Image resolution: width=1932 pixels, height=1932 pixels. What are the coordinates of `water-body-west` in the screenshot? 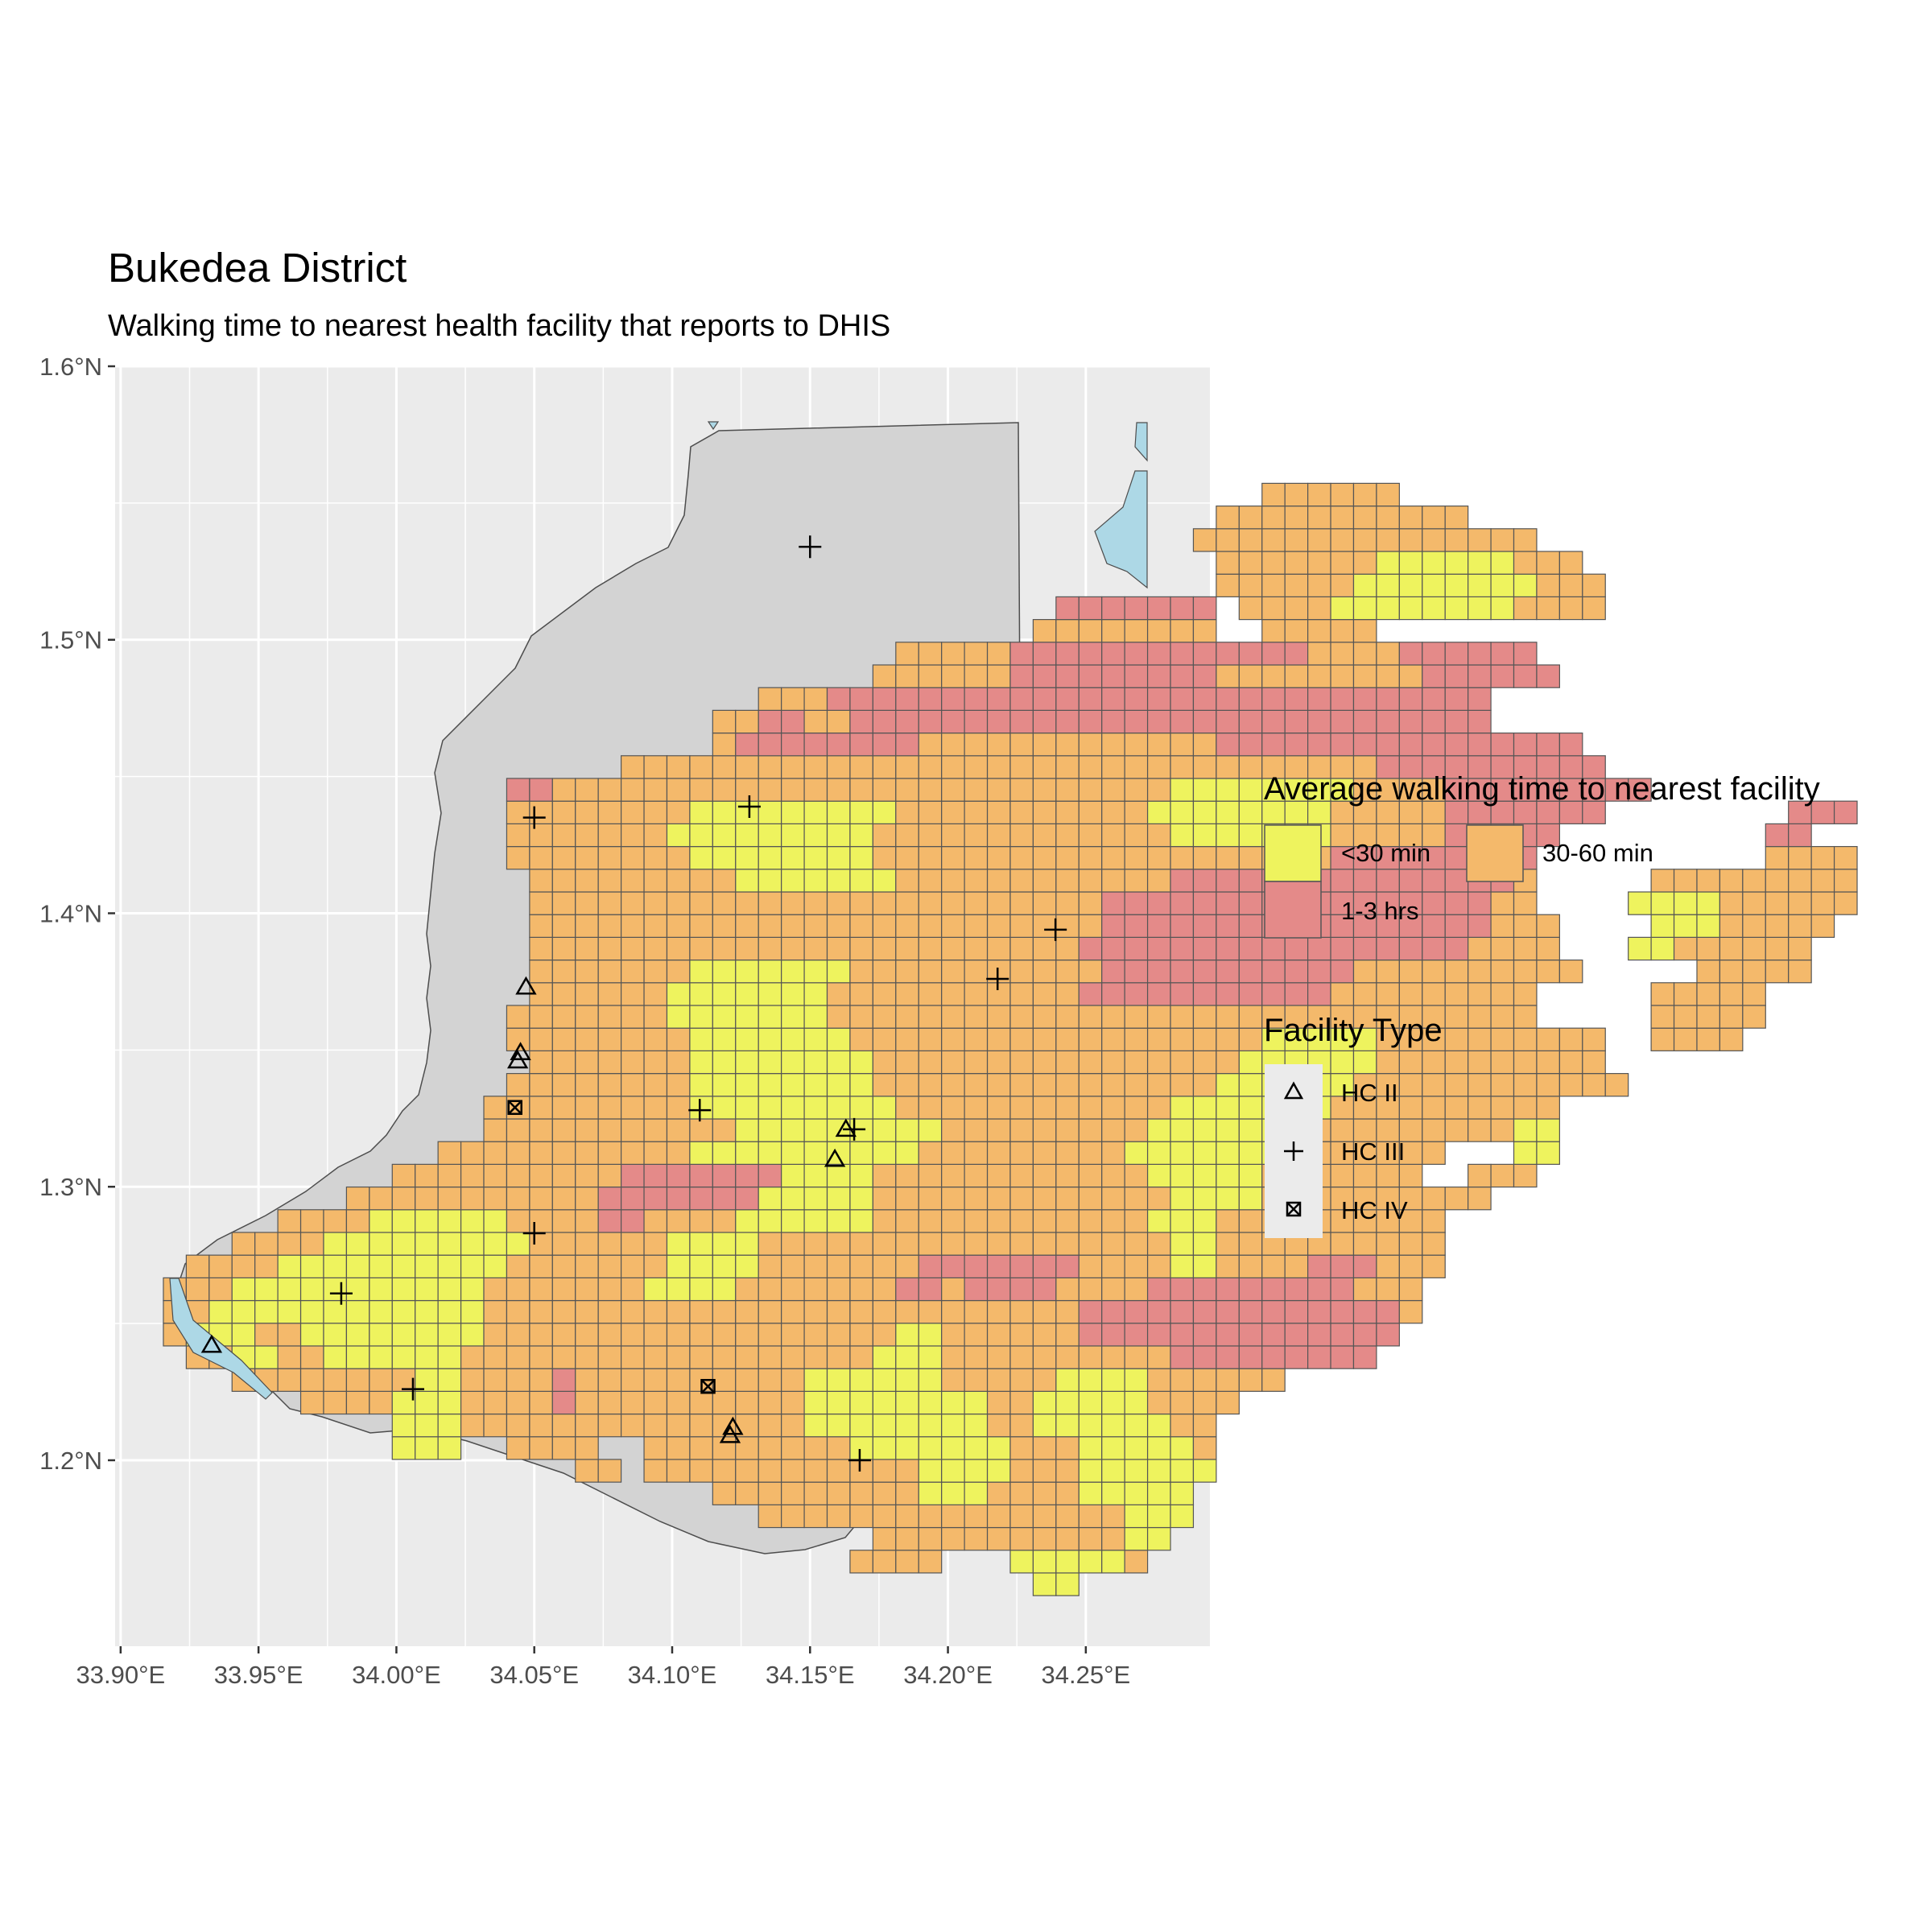 It's located at (221, 1339).